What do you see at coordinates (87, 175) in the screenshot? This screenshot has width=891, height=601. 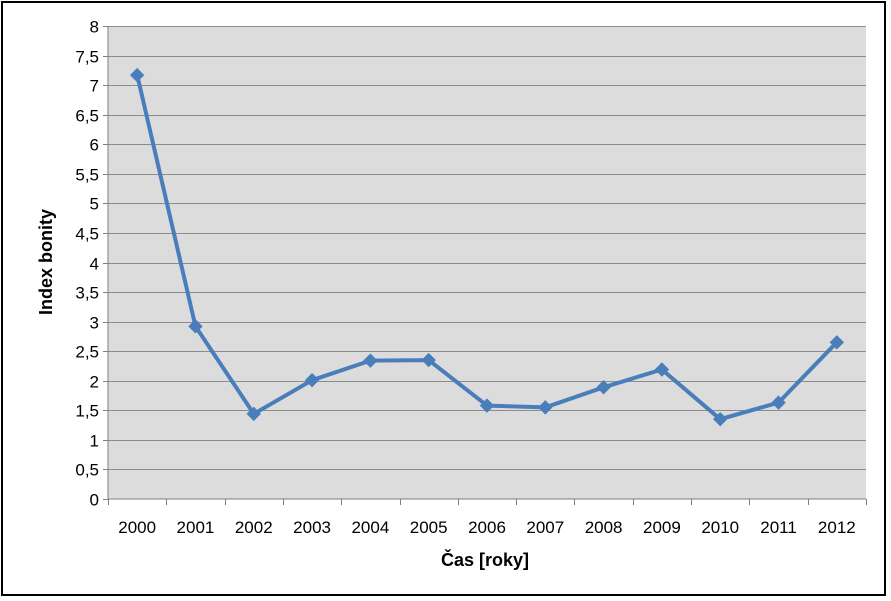 I see `y-tick-label: 5,5` at bounding box center [87, 175].